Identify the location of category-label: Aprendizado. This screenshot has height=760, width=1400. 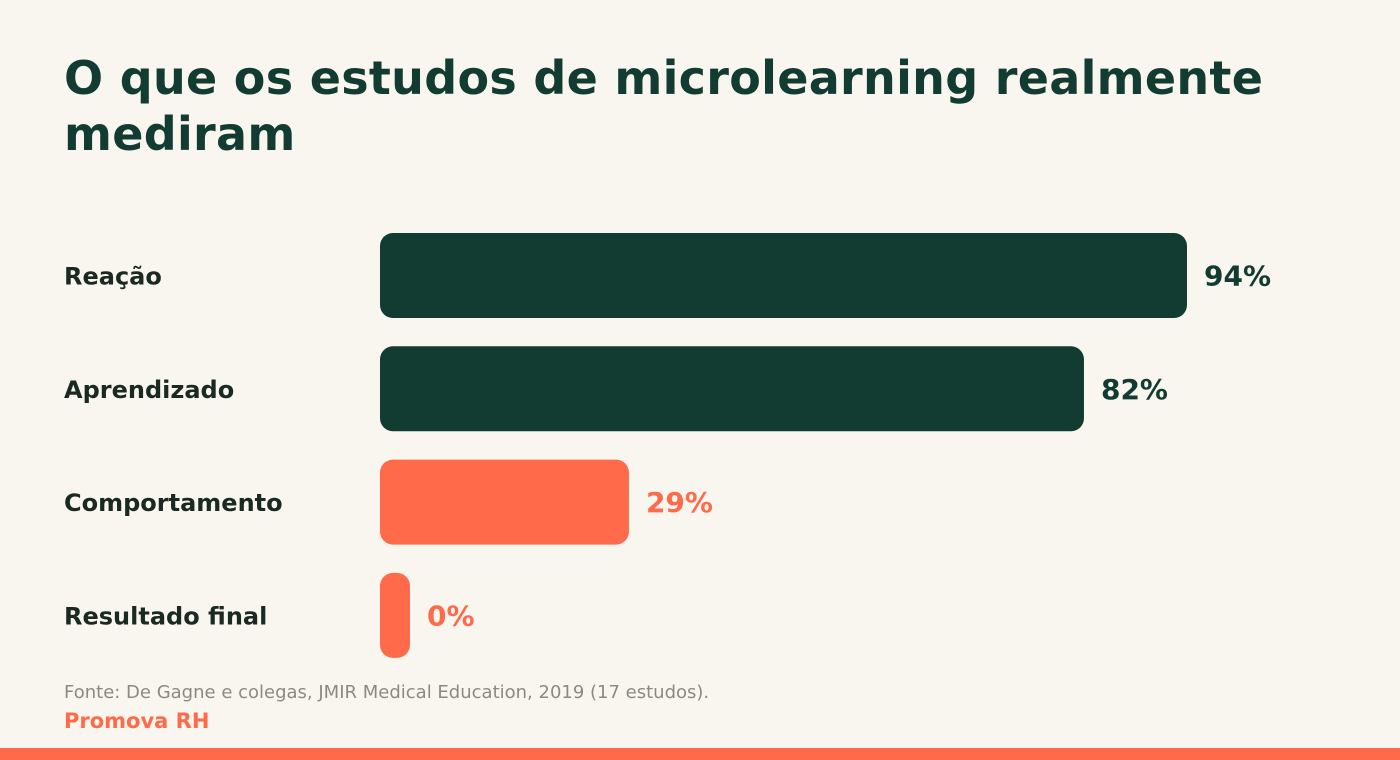
(149, 390).